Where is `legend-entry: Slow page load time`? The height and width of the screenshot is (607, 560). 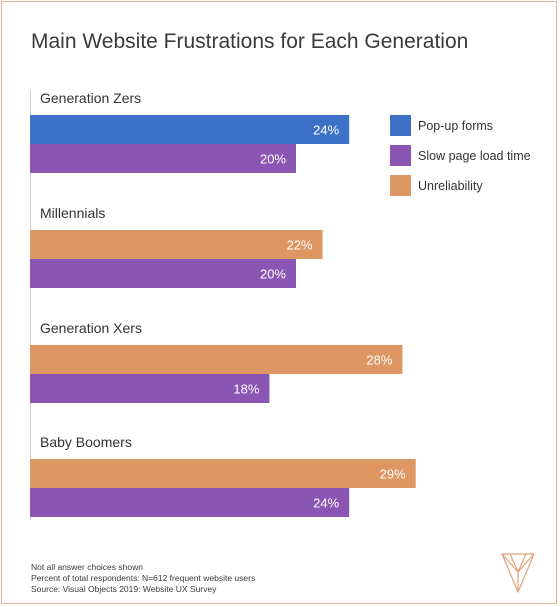 legend-entry: Slow page load time is located at coordinates (474, 156).